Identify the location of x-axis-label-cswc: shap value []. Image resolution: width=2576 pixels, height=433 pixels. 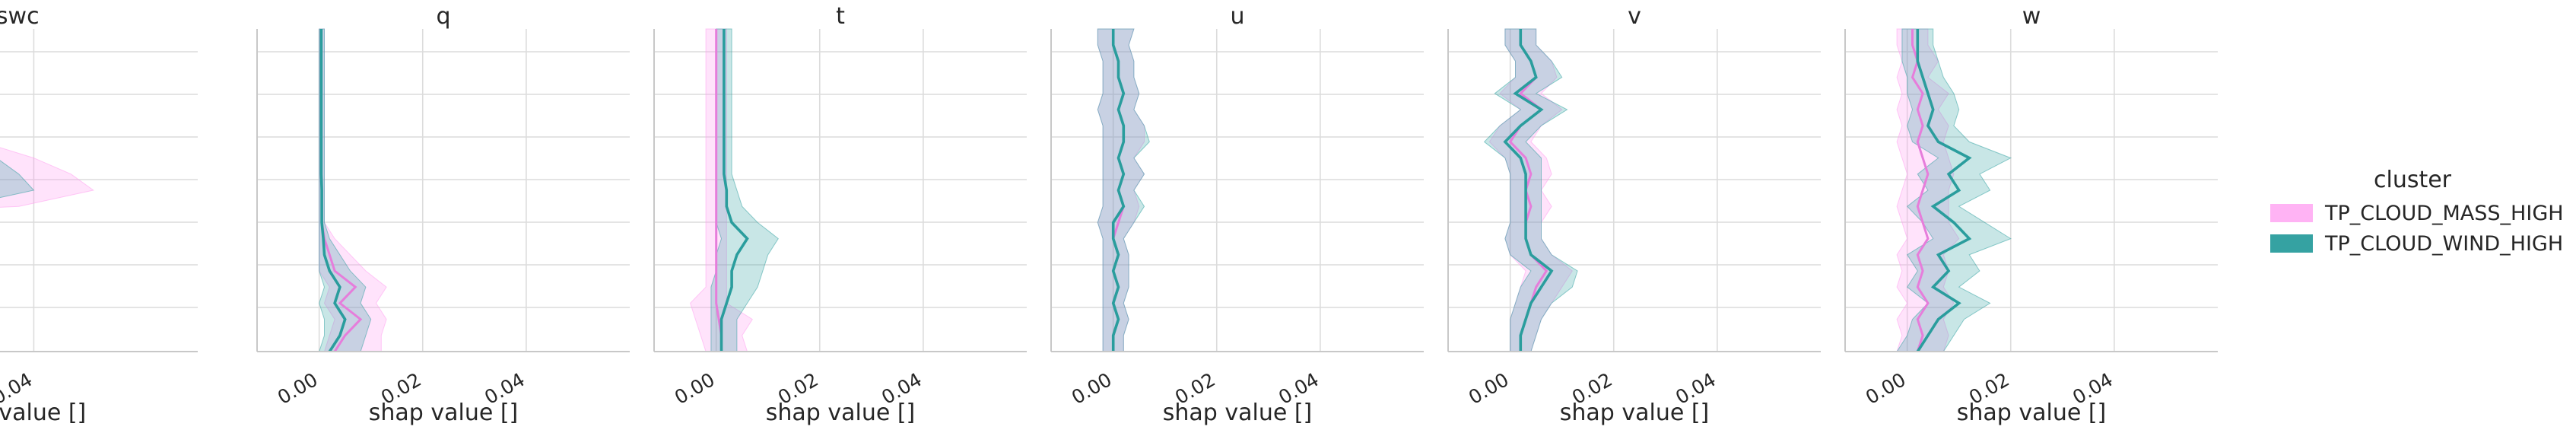
(43, 413).